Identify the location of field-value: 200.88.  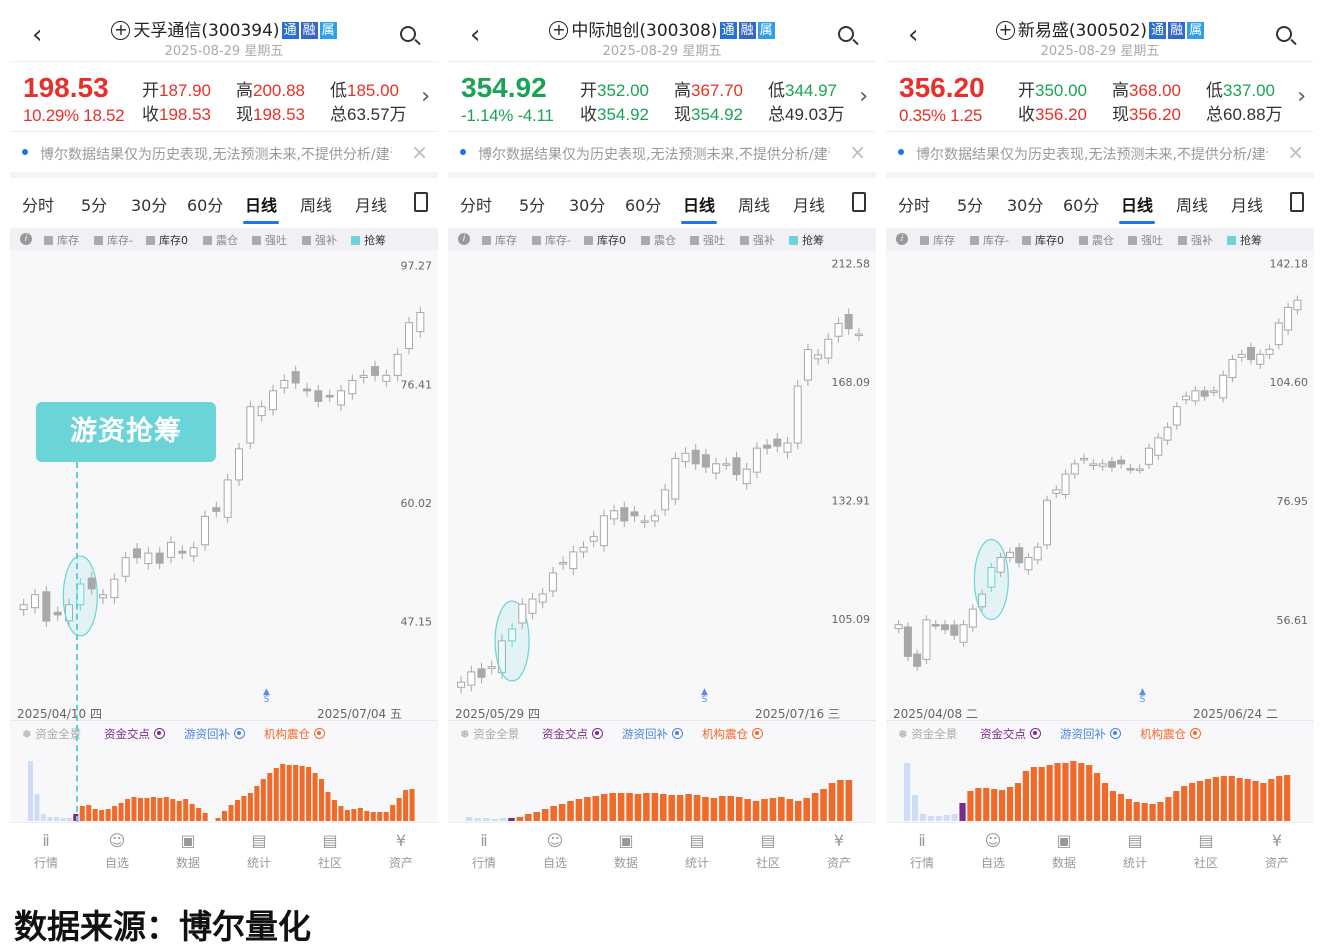
(279, 90).